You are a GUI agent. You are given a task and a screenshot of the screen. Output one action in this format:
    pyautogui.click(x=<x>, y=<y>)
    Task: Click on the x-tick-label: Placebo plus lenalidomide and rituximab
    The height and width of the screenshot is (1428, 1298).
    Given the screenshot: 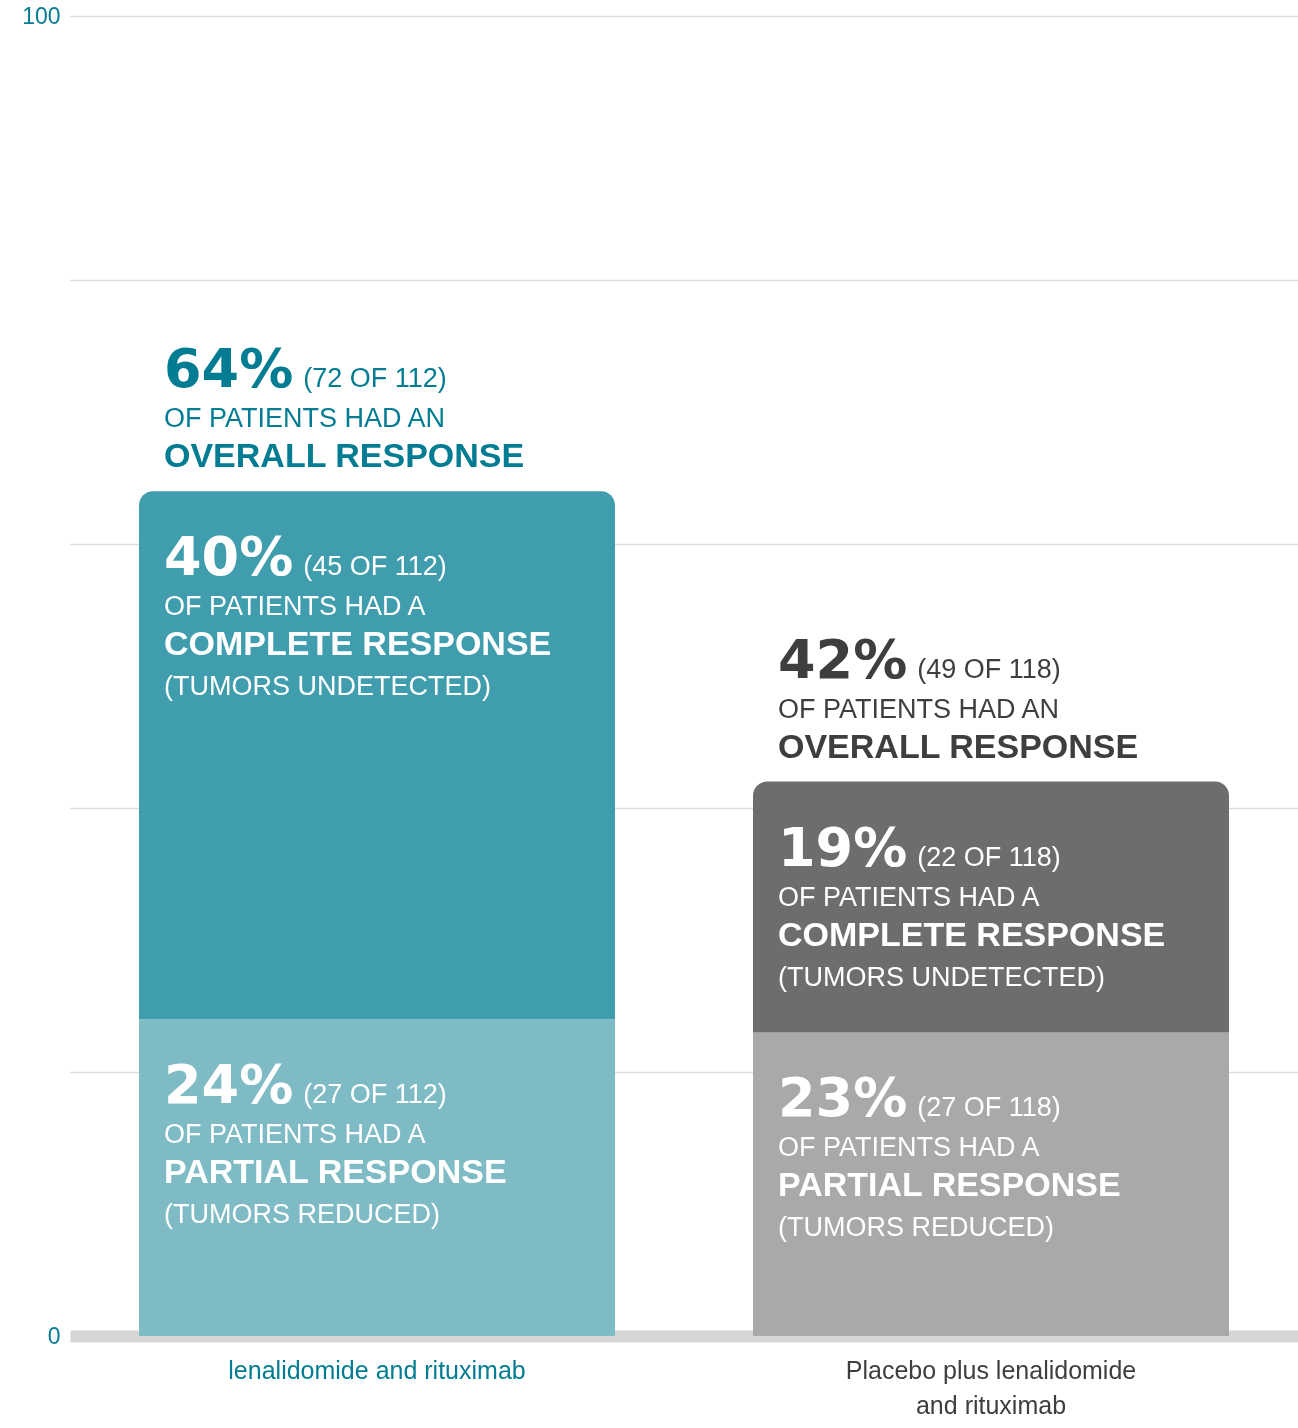 What is the action you would take?
    pyautogui.click(x=991, y=1387)
    